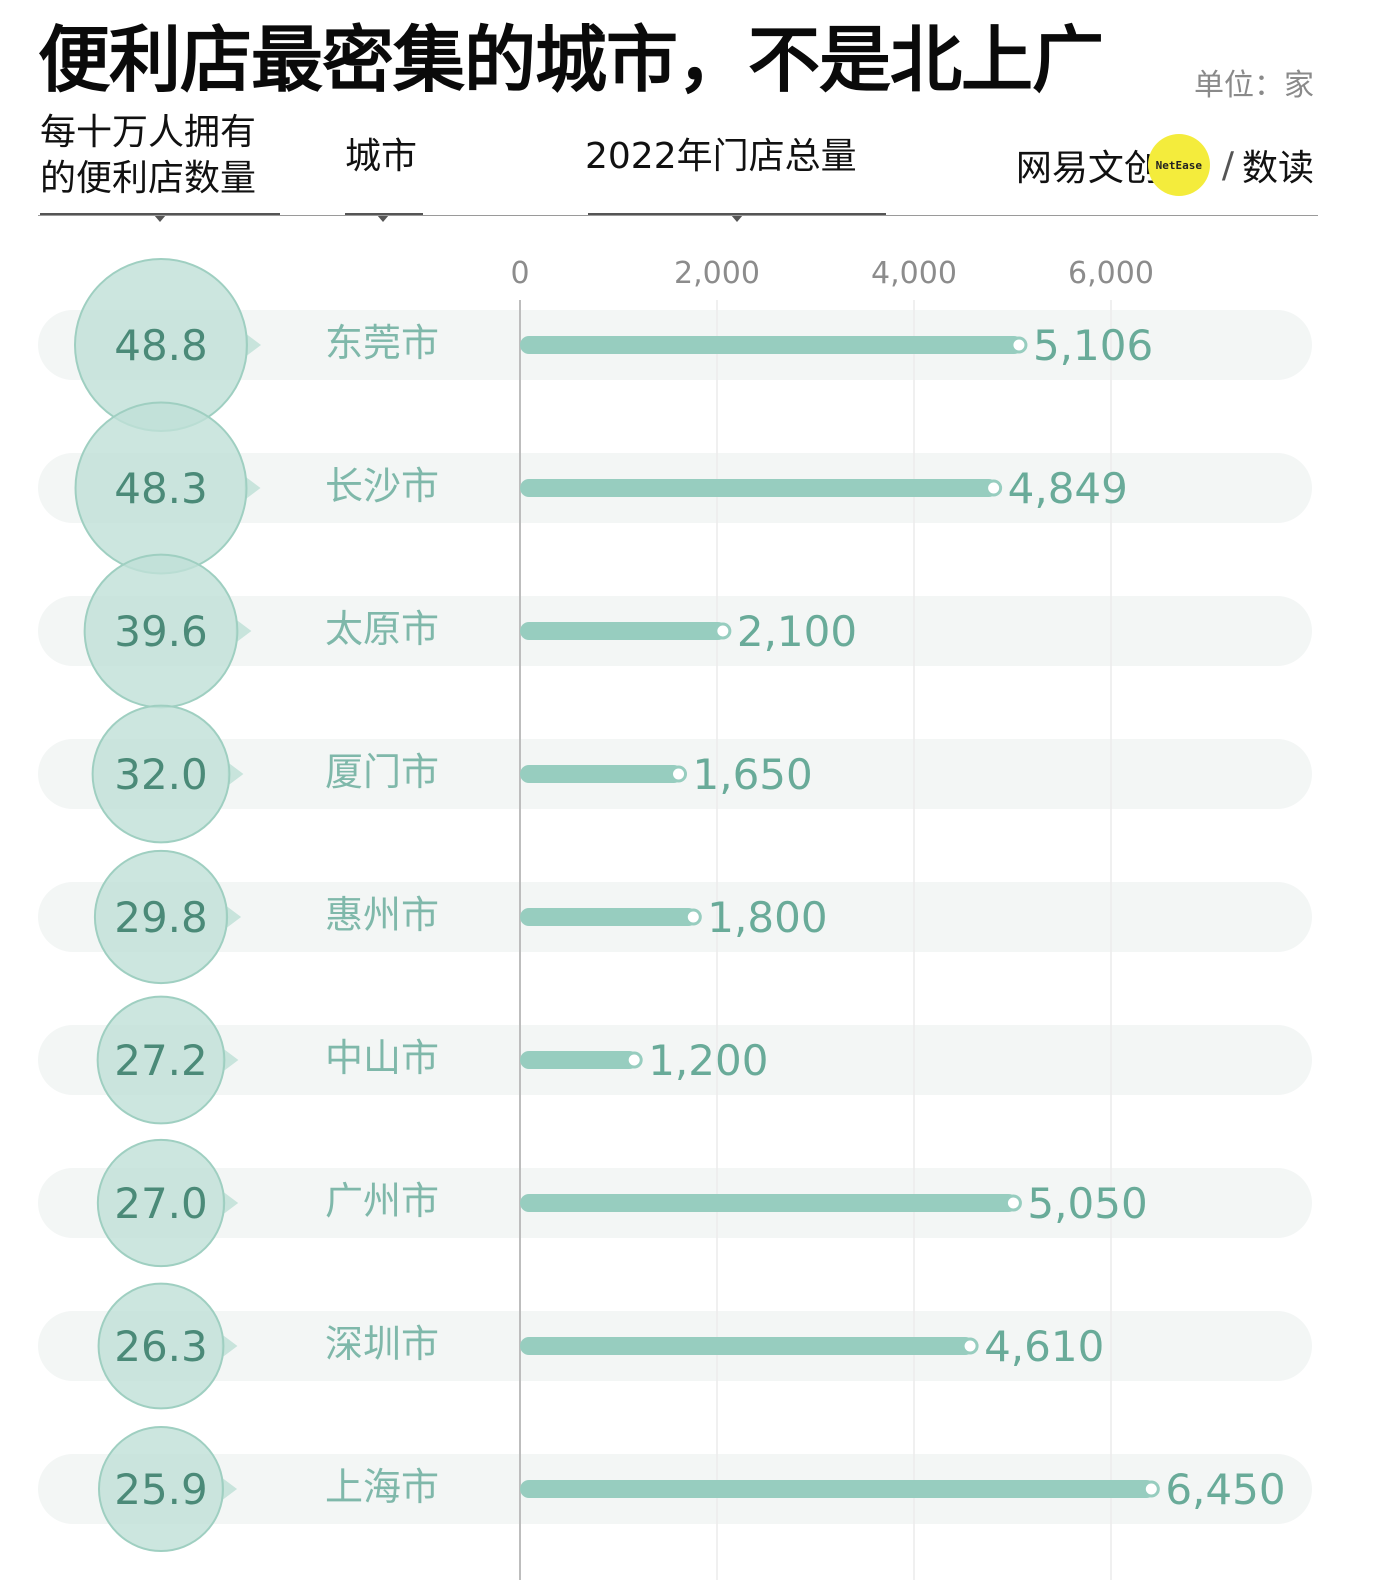 This screenshot has height=1580, width=1376. What do you see at coordinates (1178, 165) in the screenshot?
I see `brand-badge: NetEase` at bounding box center [1178, 165].